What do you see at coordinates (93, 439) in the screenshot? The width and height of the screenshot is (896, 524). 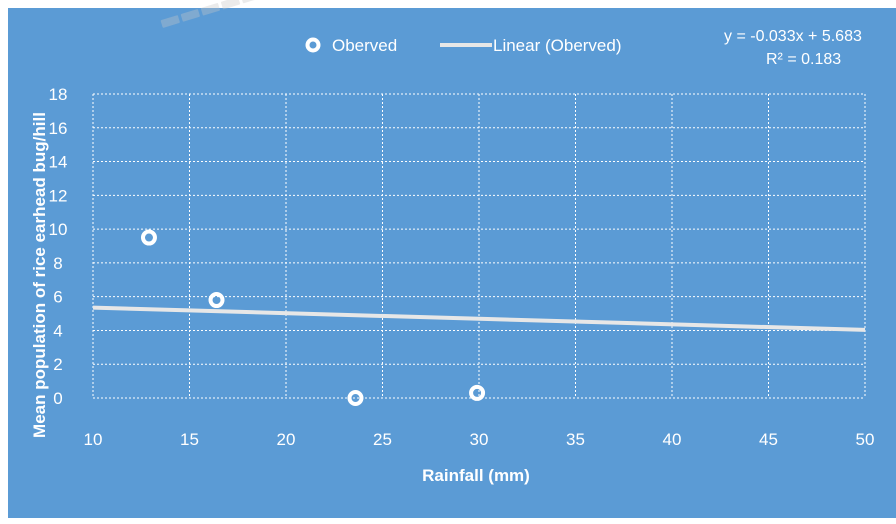 I see `x-tick-label-10: 10` at bounding box center [93, 439].